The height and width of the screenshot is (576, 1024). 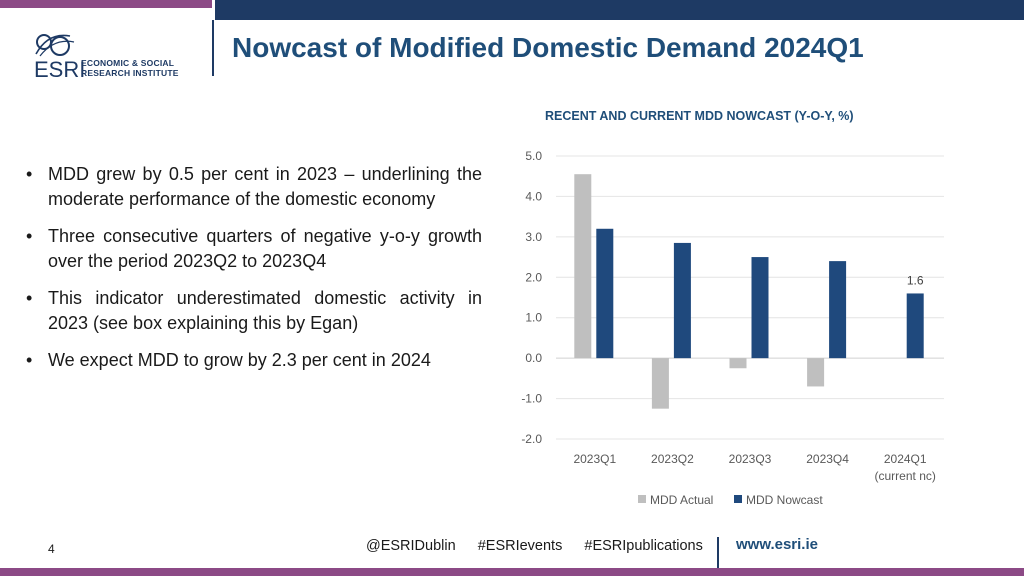 What do you see at coordinates (128, 63) in the screenshot?
I see `logo-subtitle-line-1: ECONOMIC & SOCIAL` at bounding box center [128, 63].